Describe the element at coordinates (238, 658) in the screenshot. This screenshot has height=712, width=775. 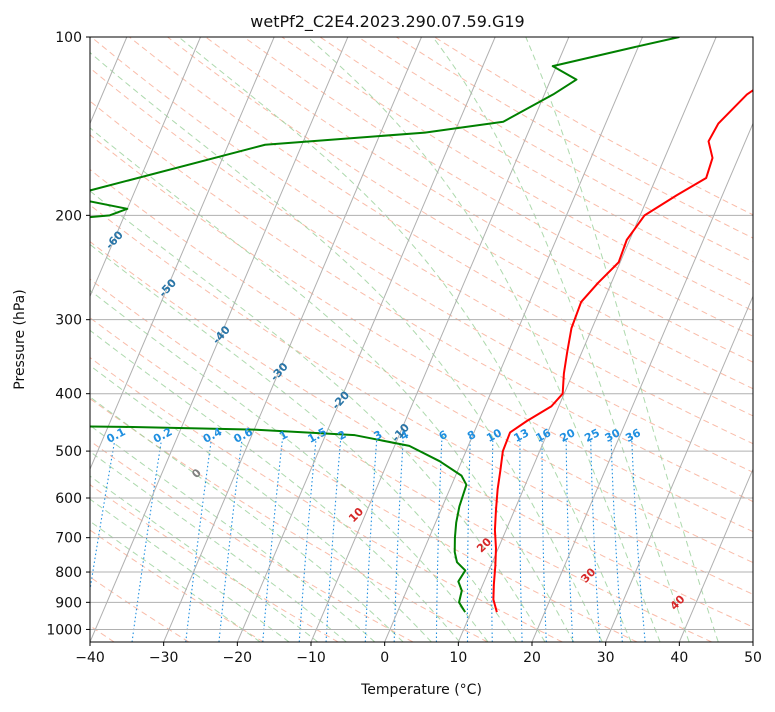
I see `x-tick-label: −20` at that location.